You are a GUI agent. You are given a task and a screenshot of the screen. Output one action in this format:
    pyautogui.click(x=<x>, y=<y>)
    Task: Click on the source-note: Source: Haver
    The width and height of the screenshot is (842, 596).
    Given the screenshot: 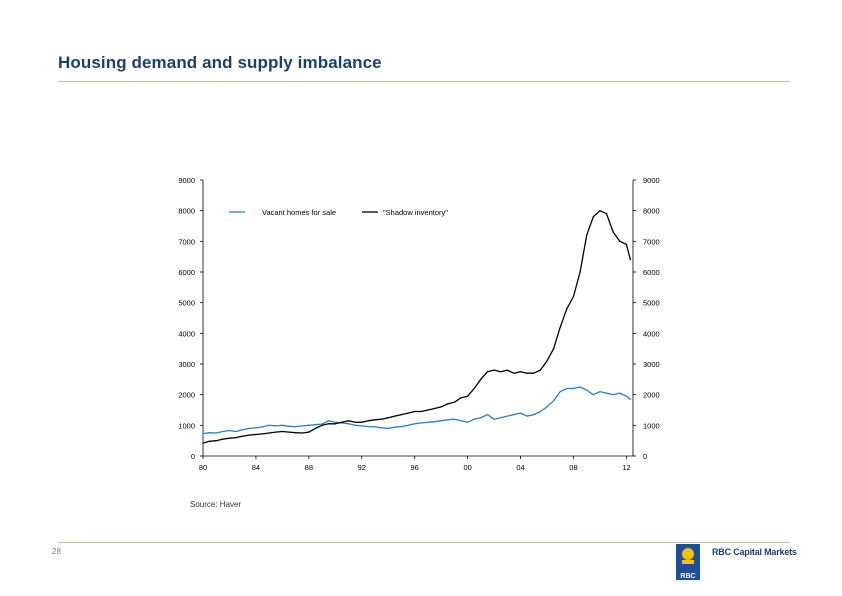 What is the action you would take?
    pyautogui.click(x=216, y=504)
    